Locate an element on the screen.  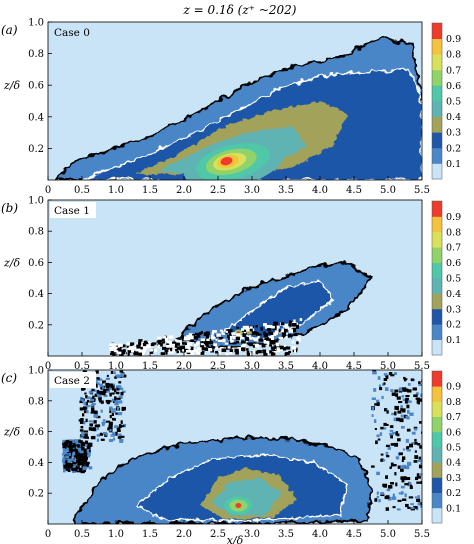
colorbar: 0.9 0.8 0.7 0.6 0.5 0.4 0.3 0.2 0.1 is located at coordinates (446, 447).